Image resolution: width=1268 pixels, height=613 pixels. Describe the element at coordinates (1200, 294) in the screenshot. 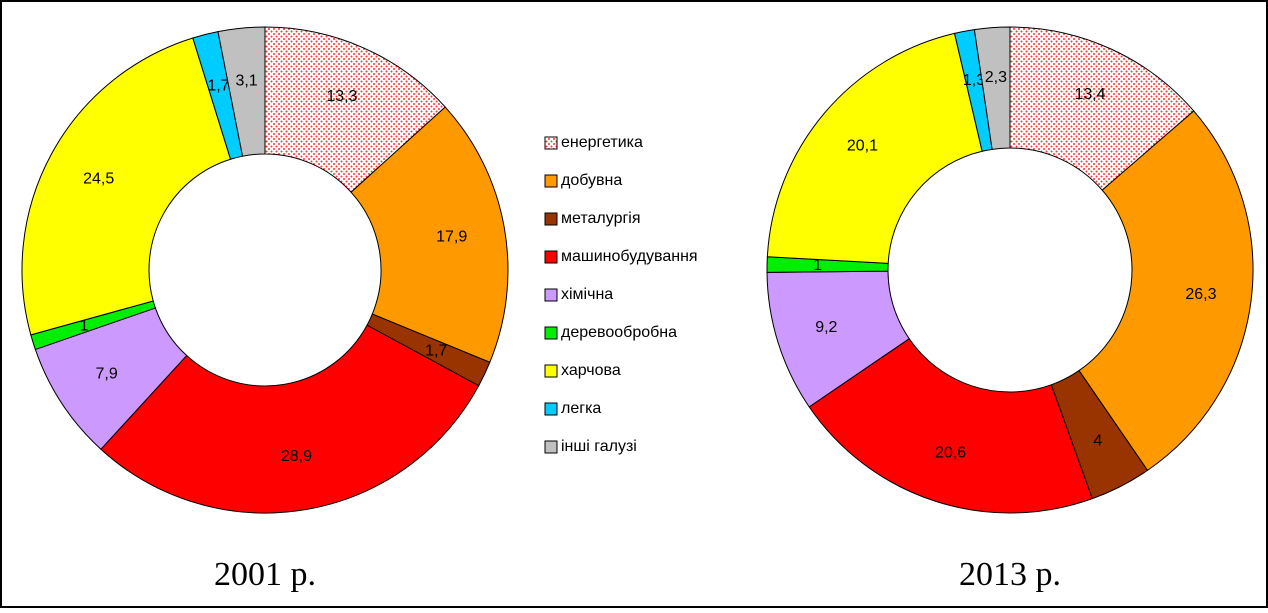

I see `data-label: 26,3` at that location.